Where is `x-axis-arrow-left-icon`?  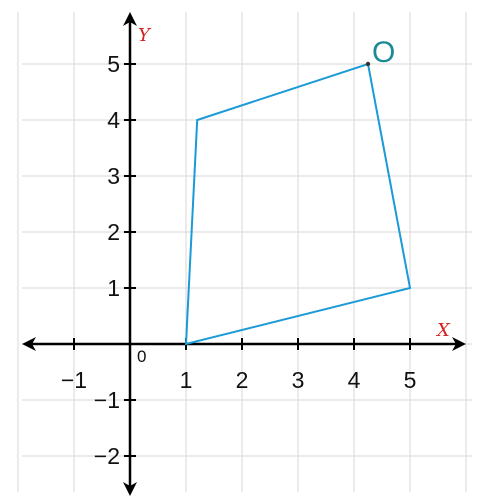
x-axis-arrow-left-icon is located at coordinates (29, 344).